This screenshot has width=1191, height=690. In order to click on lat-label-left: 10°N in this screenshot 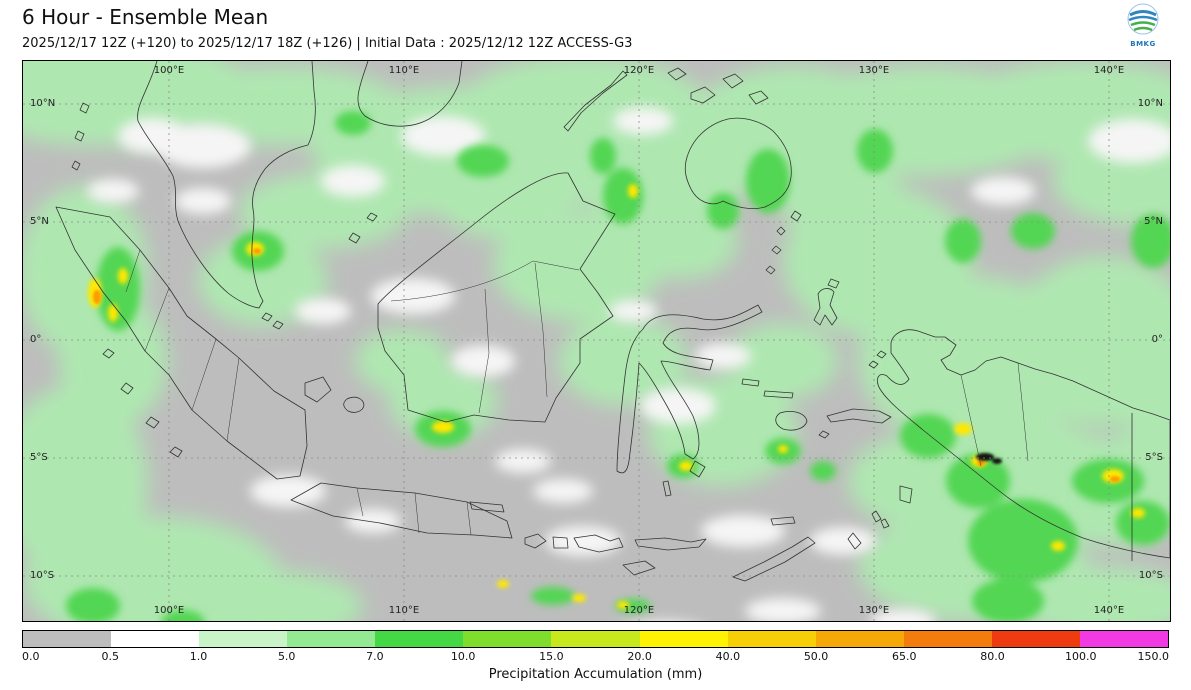, I will do `click(43, 103)`.